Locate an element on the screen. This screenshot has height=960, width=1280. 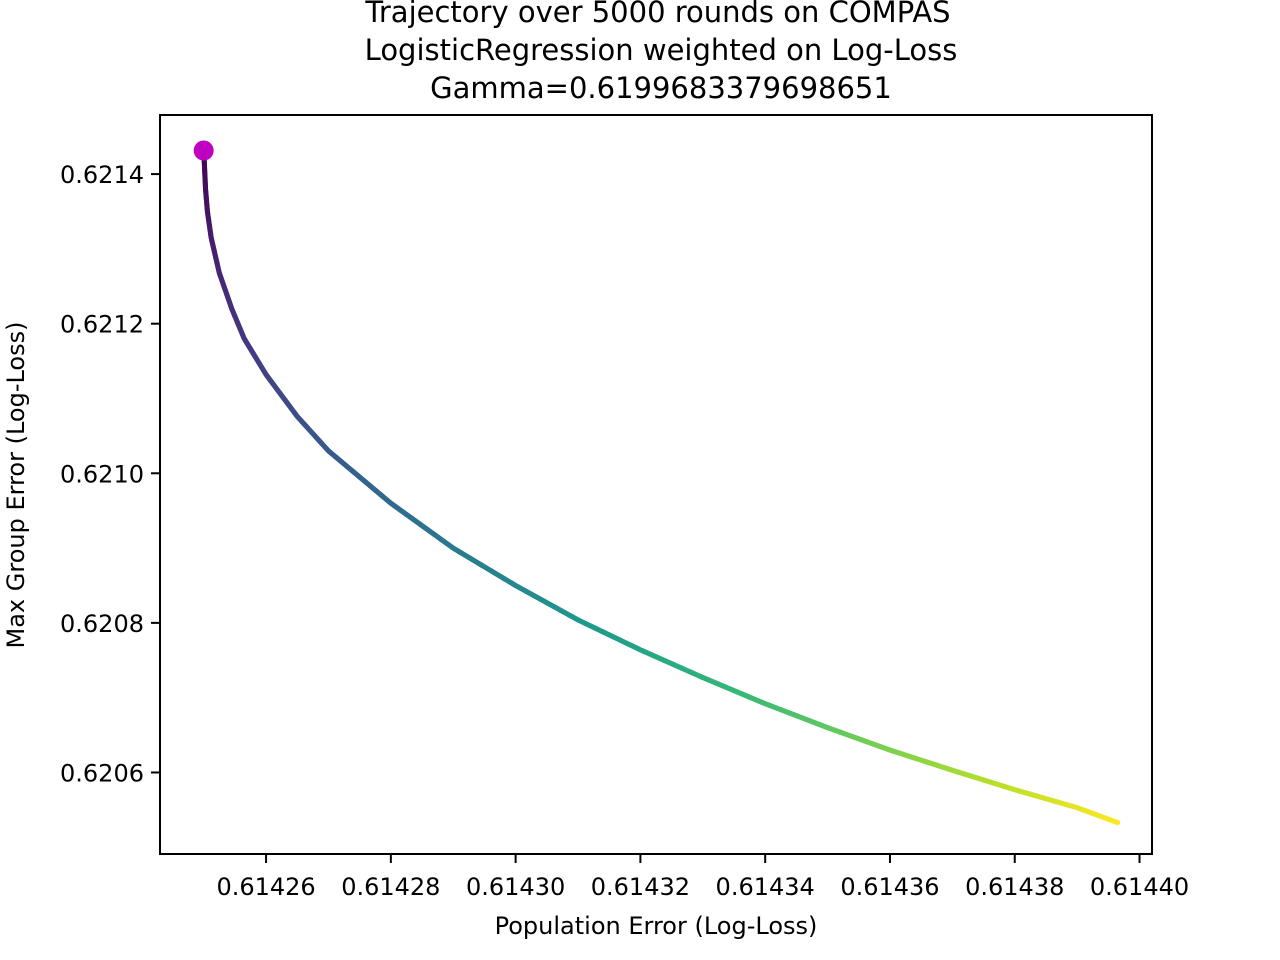
chart-title-line-1: Trajectory over 5000 rounds on COMPAS is located at coordinates (657, 14).